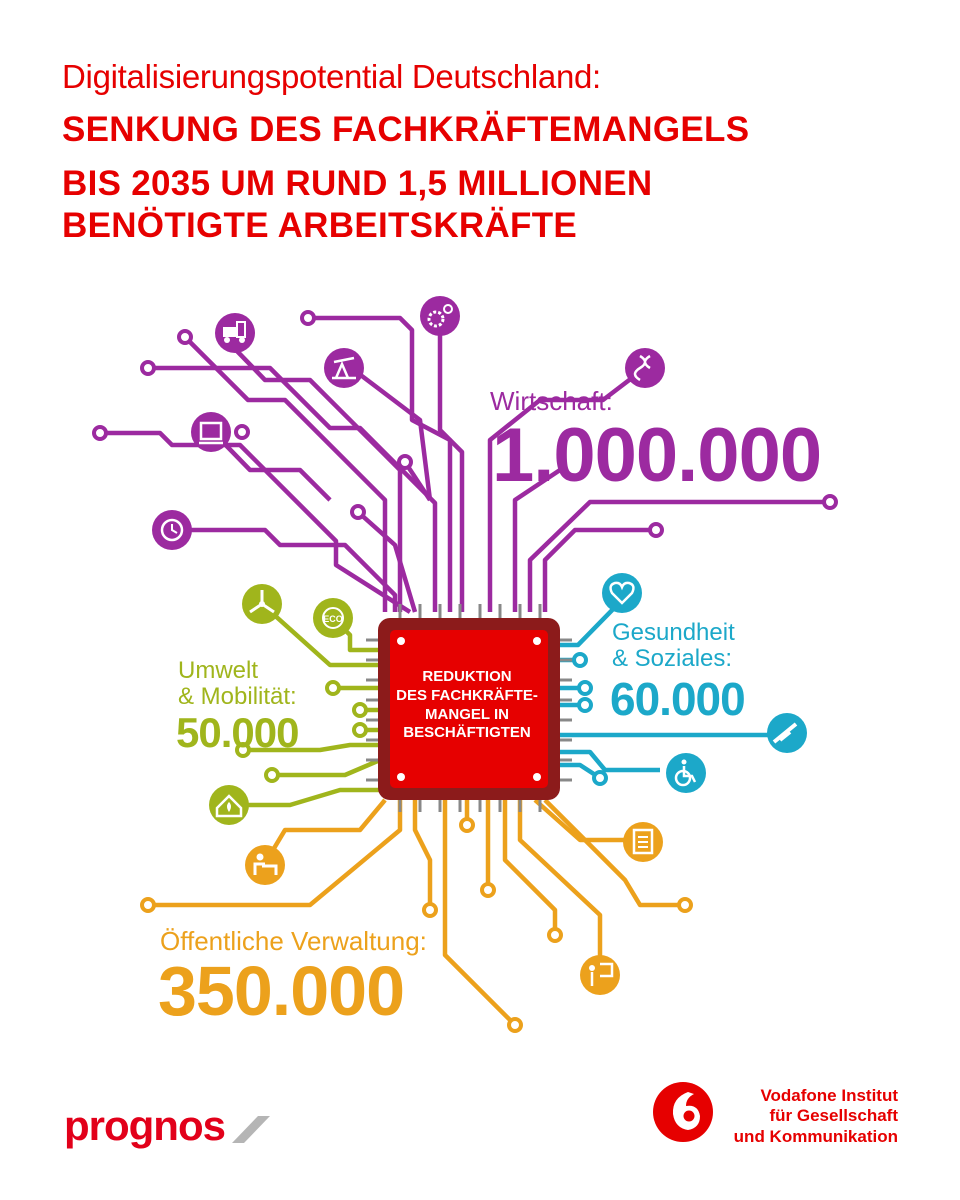  I want to click on verwaltung-label: Öffentliche Verwaltung:, so click(293, 941).